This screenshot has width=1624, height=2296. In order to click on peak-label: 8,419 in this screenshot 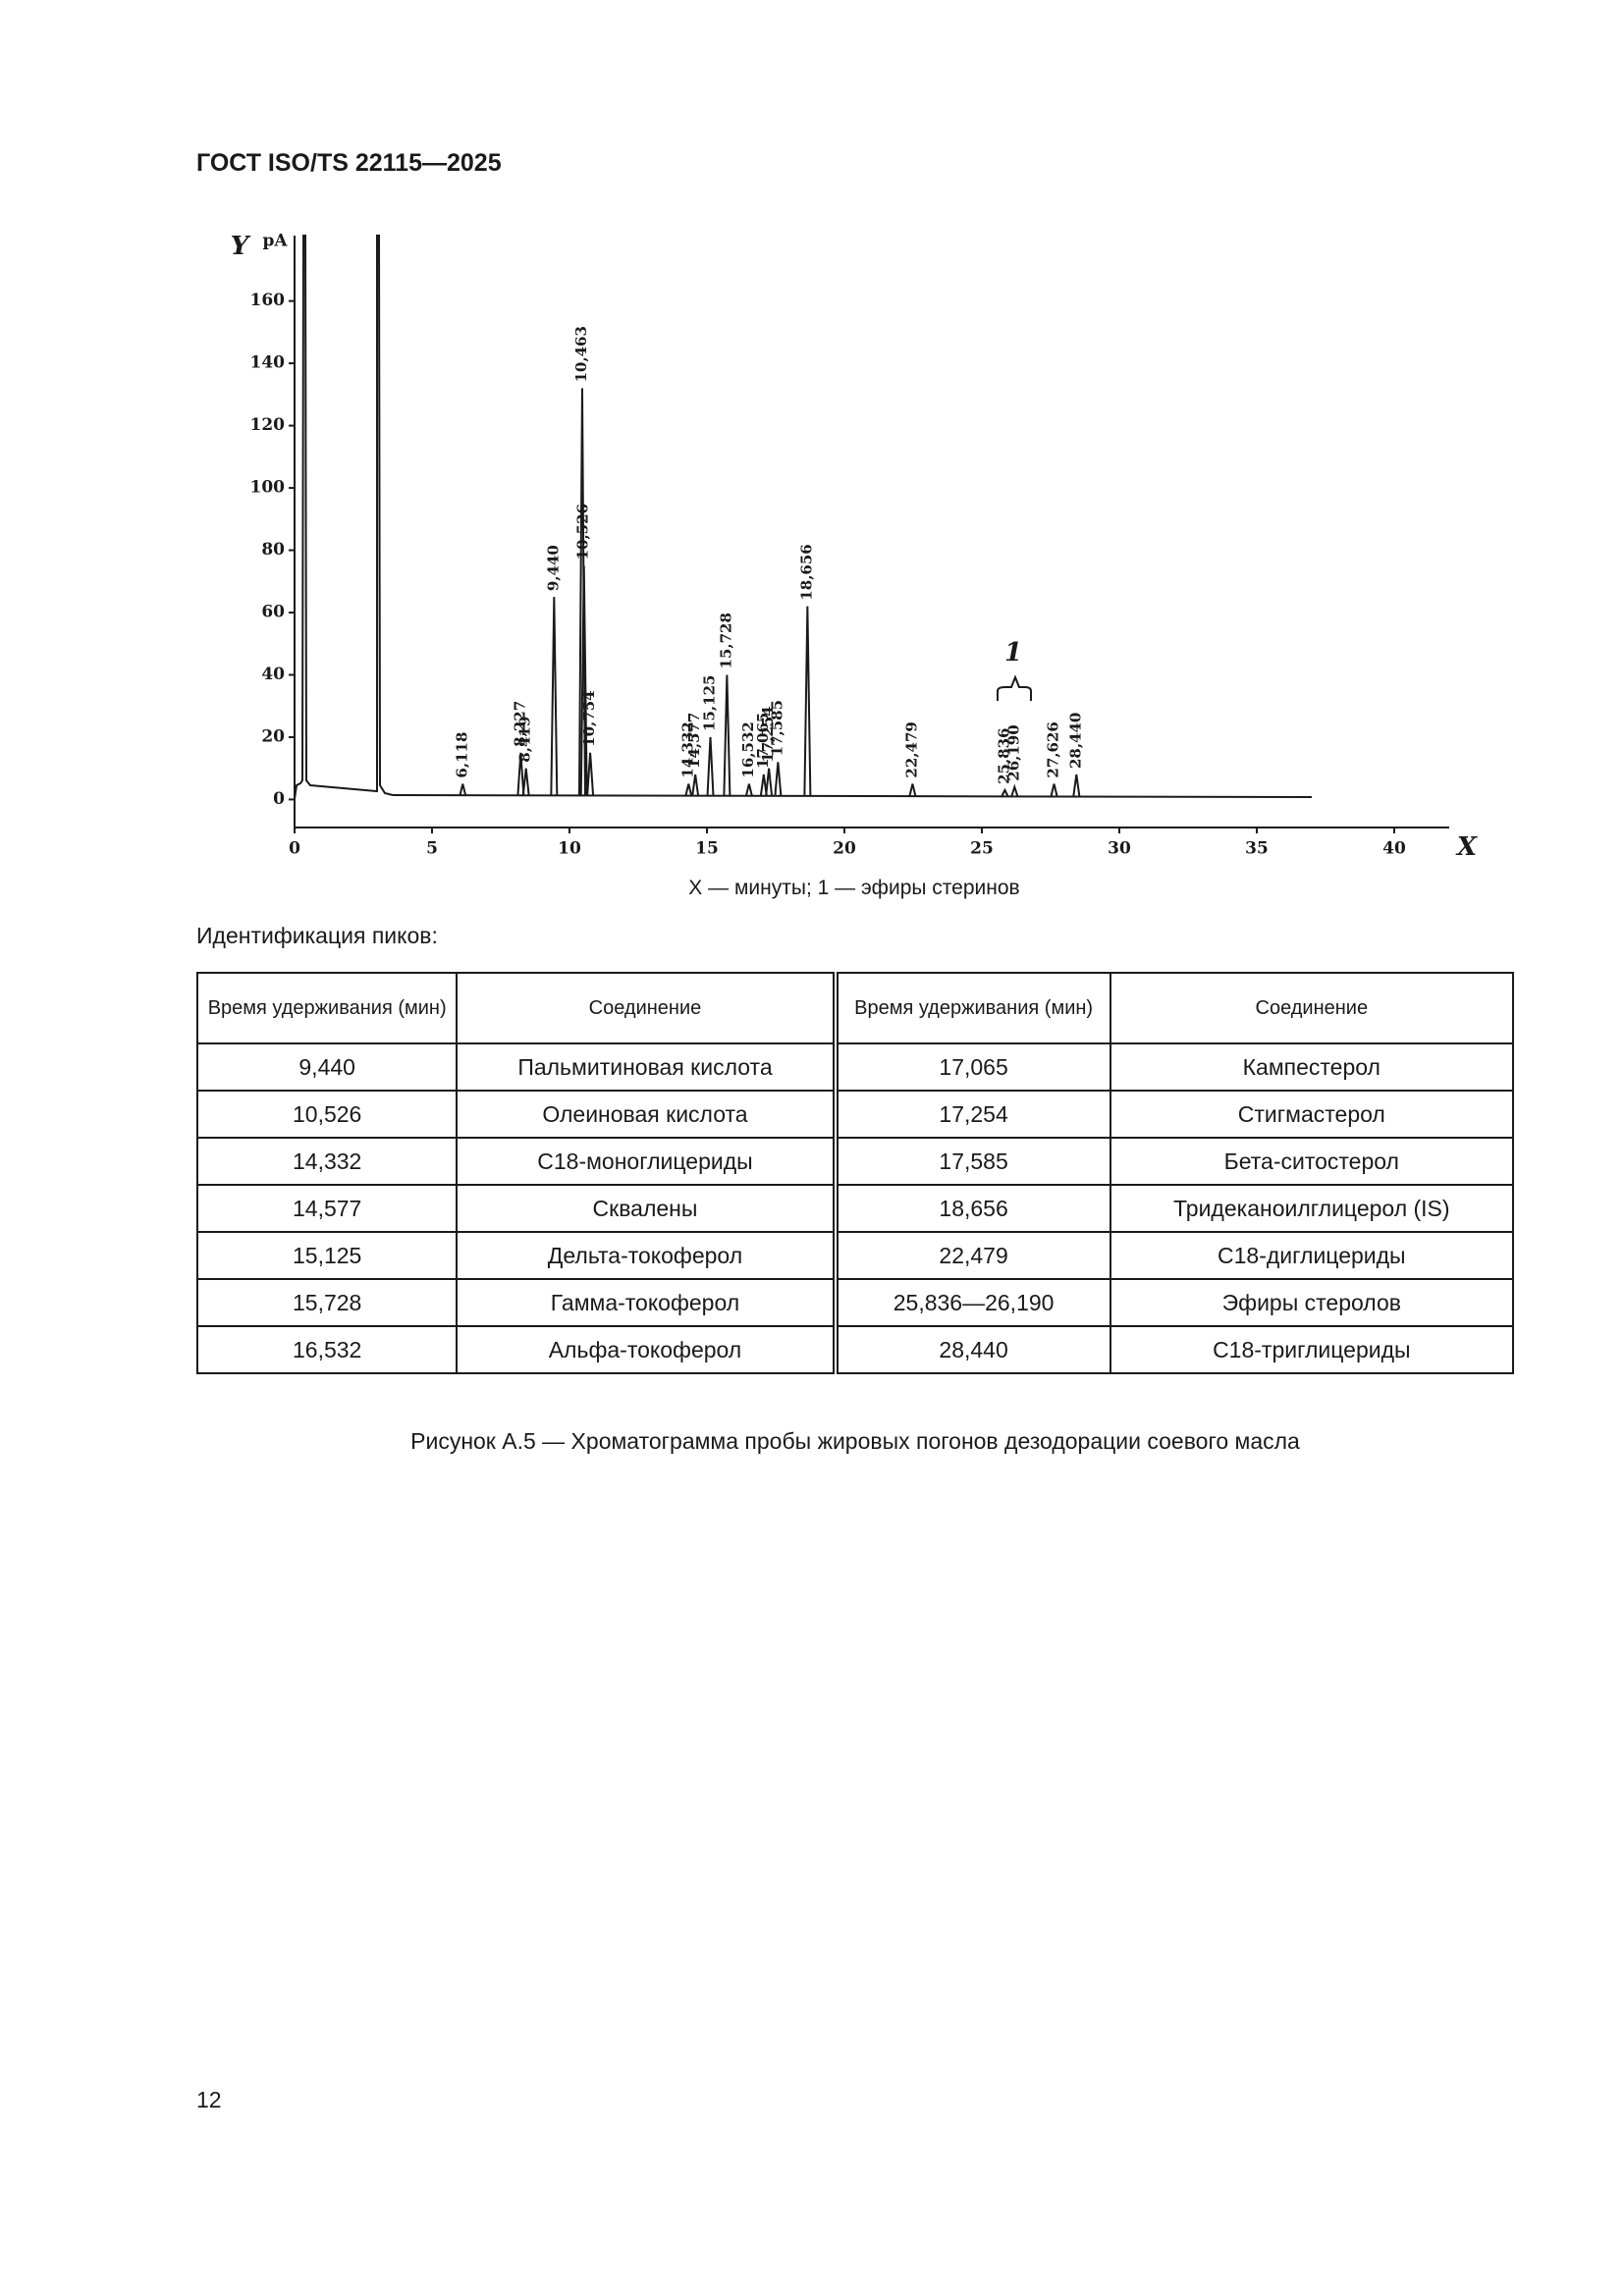, I will do `click(525, 740)`.